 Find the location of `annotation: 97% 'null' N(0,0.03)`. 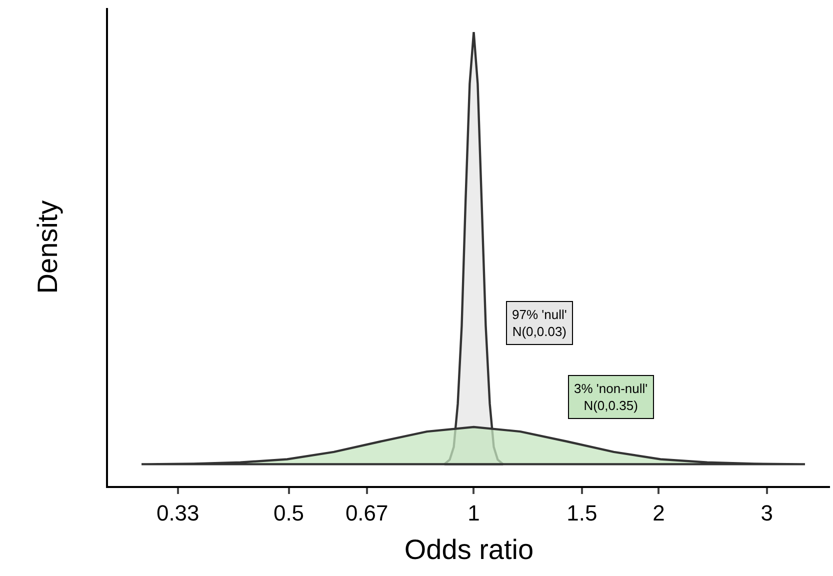

annotation: 97% 'null' N(0,0.03) is located at coordinates (539, 323).